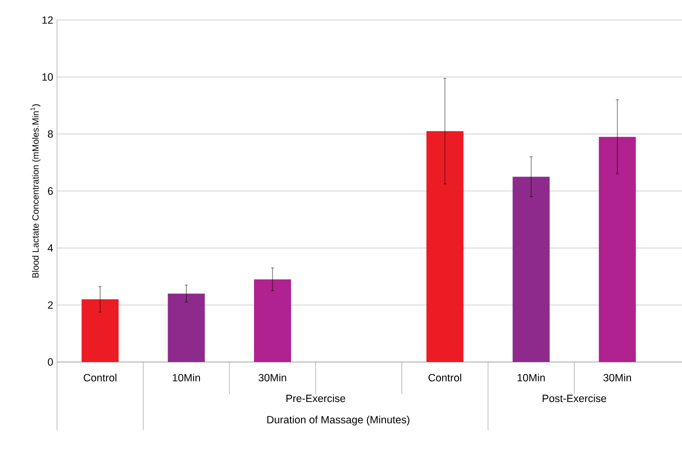 The width and height of the screenshot is (682, 460). I want to click on y-tick-label: 0, so click(50, 362).